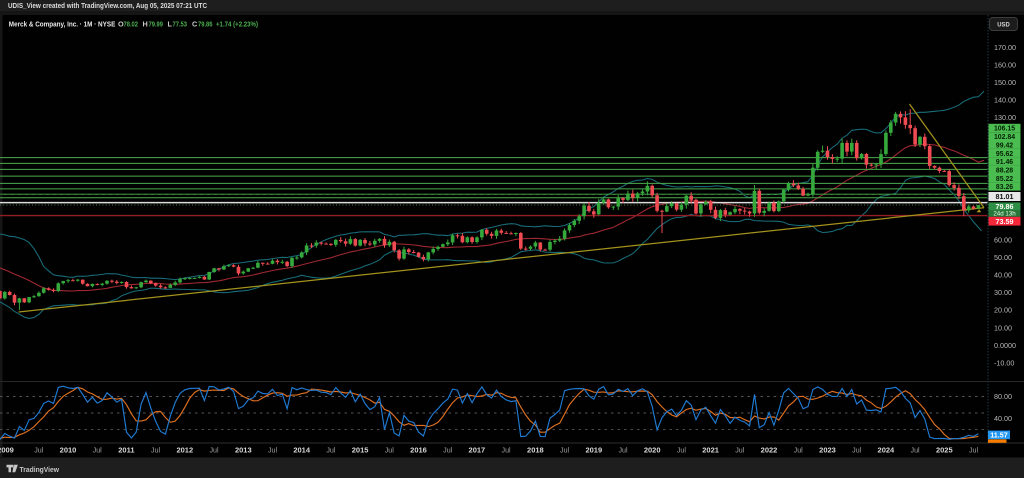 This screenshot has height=478, width=1024. What do you see at coordinates (593, 450) in the screenshot?
I see `svg-text: 2019` at bounding box center [593, 450].